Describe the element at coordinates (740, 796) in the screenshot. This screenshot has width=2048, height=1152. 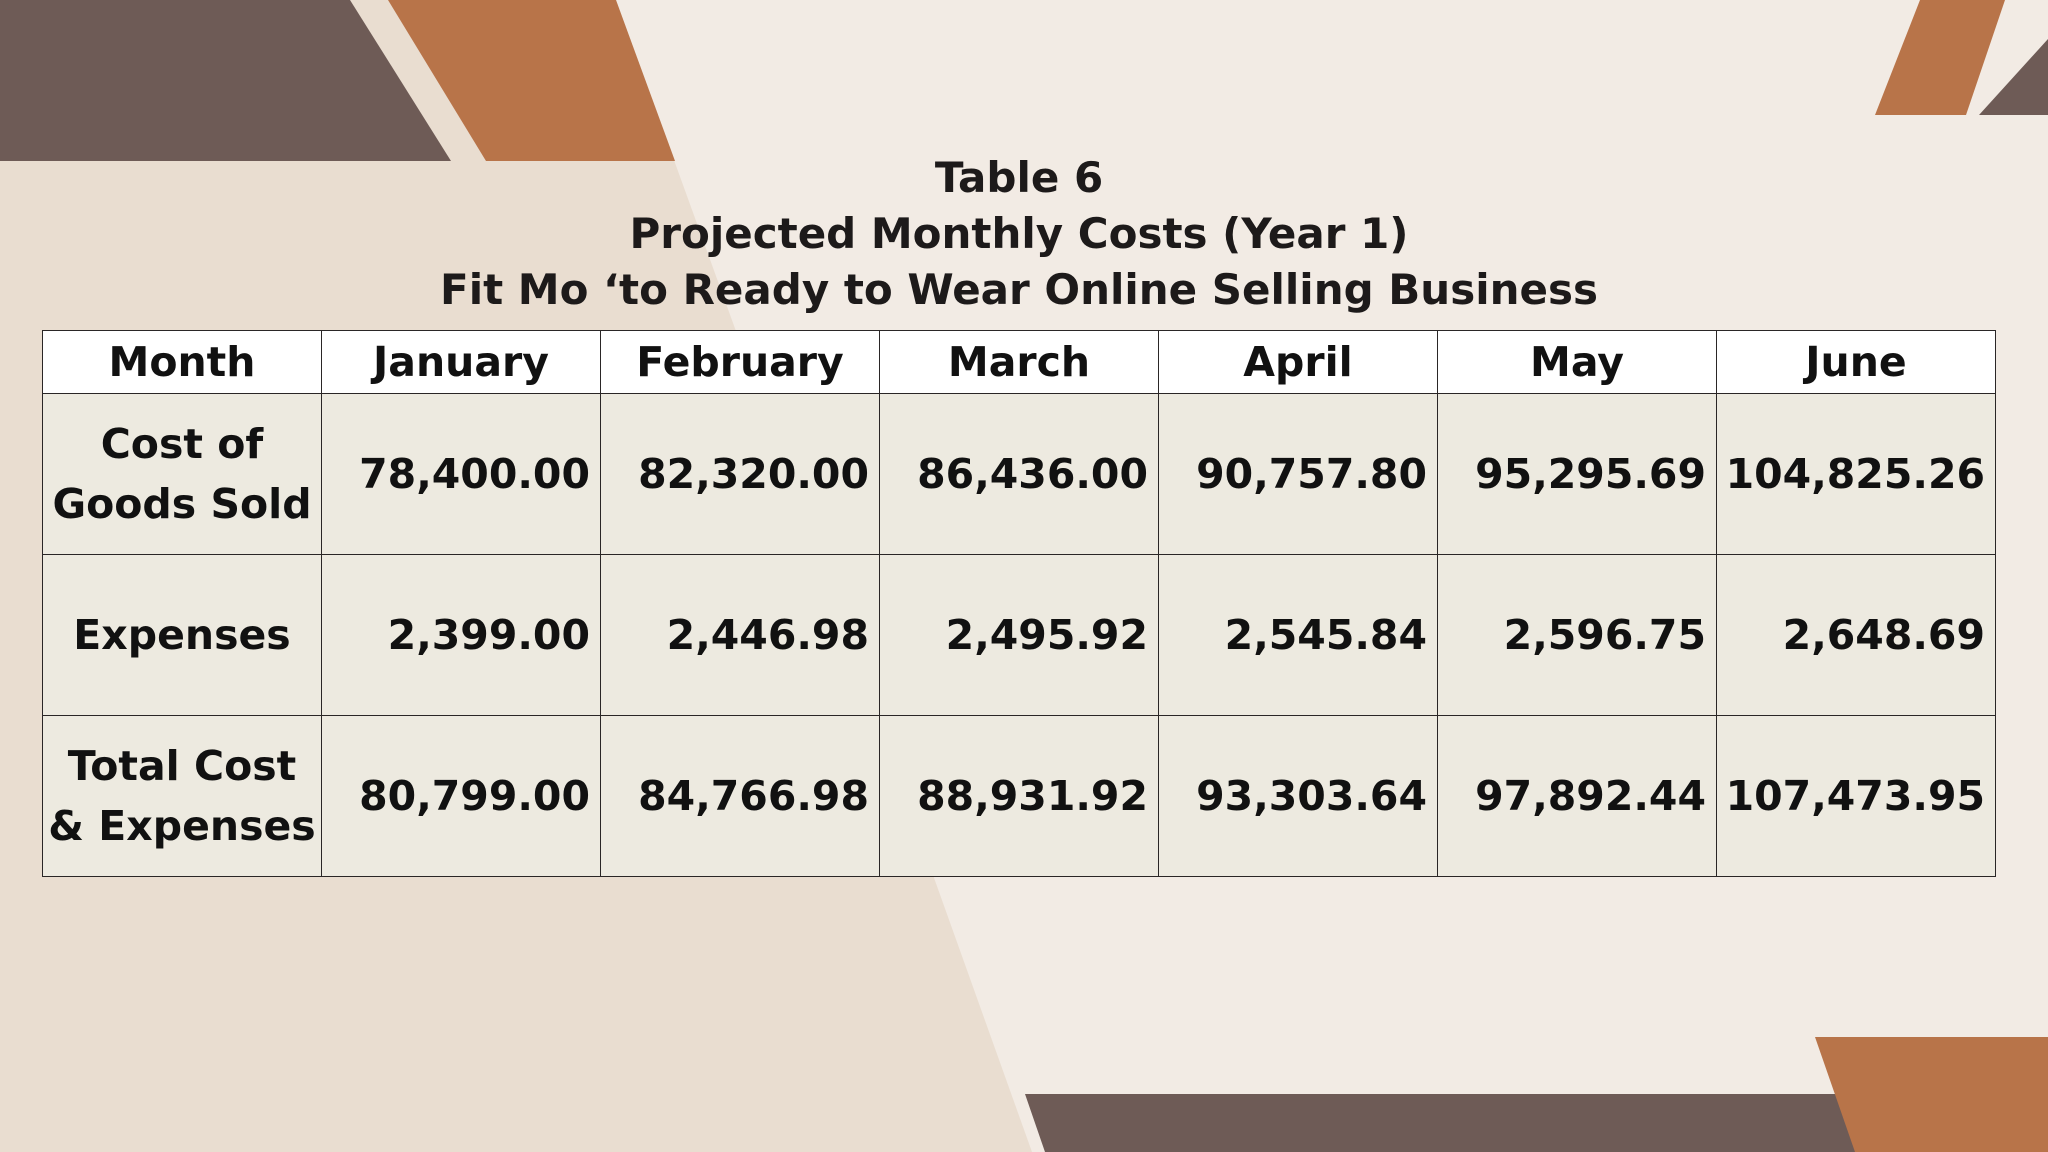
I see `value-cell: 84,766.98` at that location.